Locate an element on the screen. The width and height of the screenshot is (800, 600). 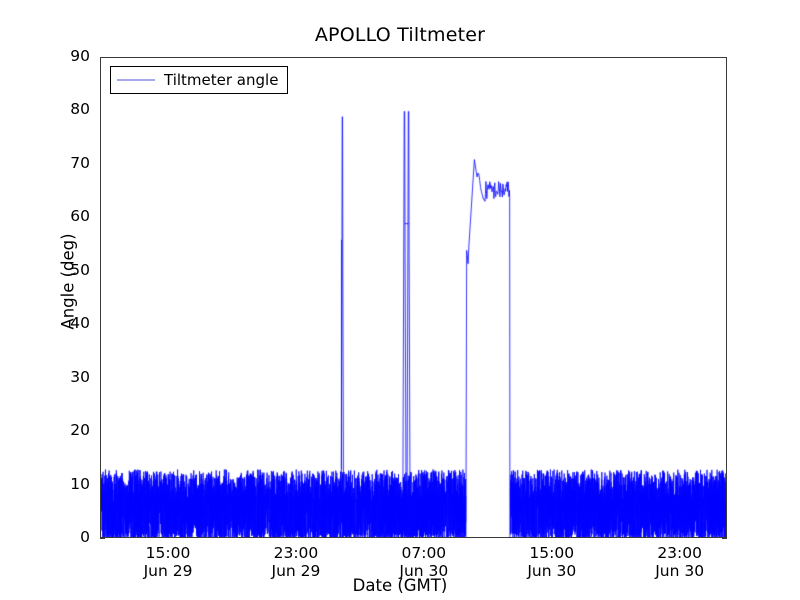
y-axis-label: Angle (deg) is located at coordinates (68, 281).